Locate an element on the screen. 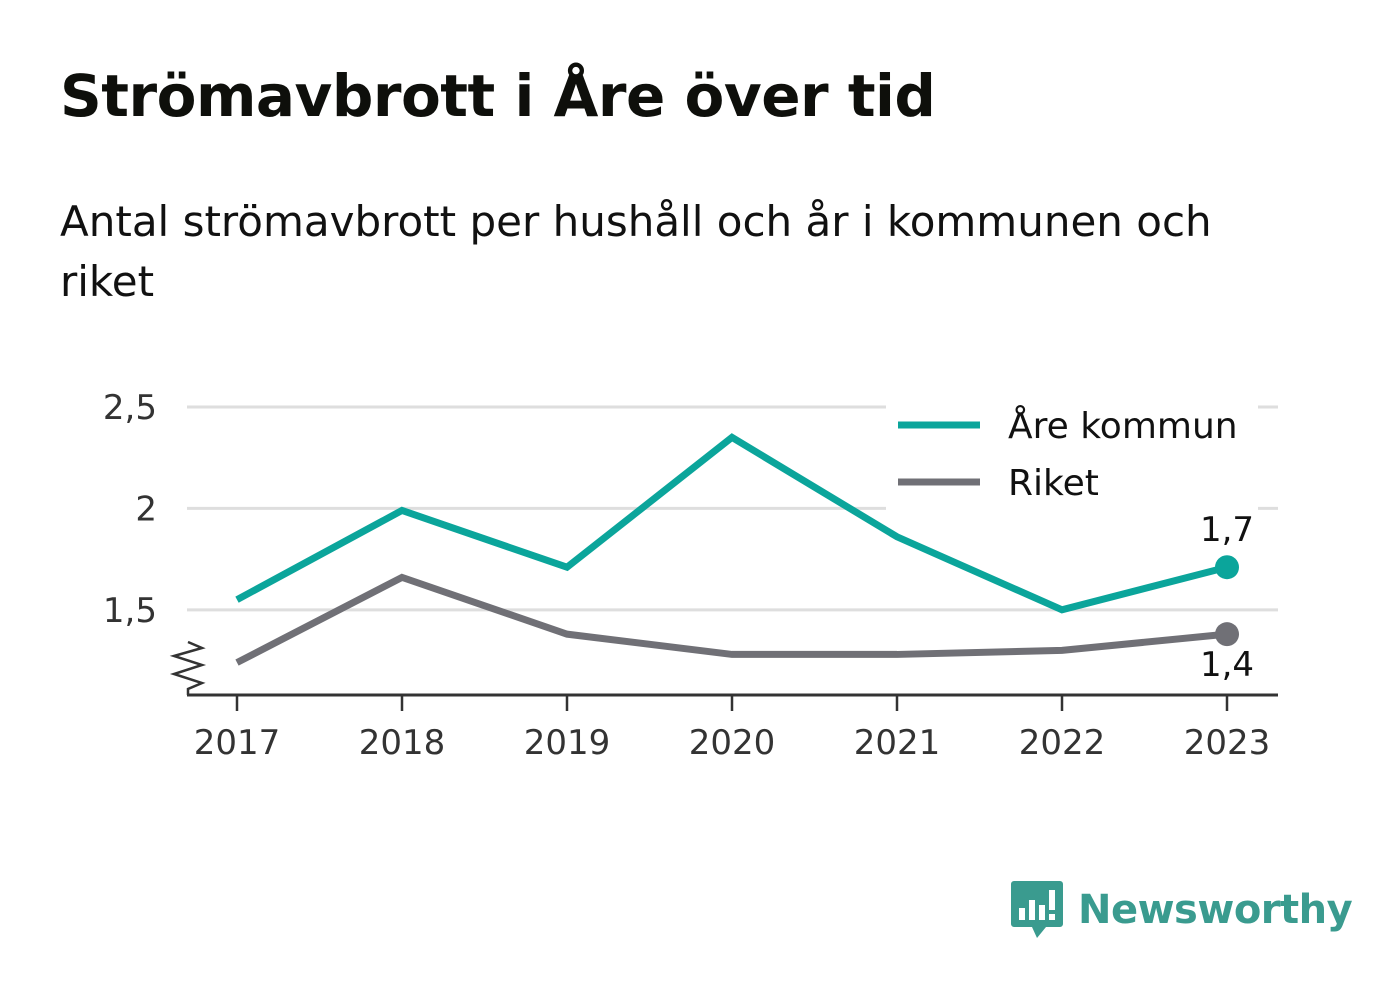 The width and height of the screenshot is (1382, 999). brand-logo: Newsworthy is located at coordinates (1181, 910).